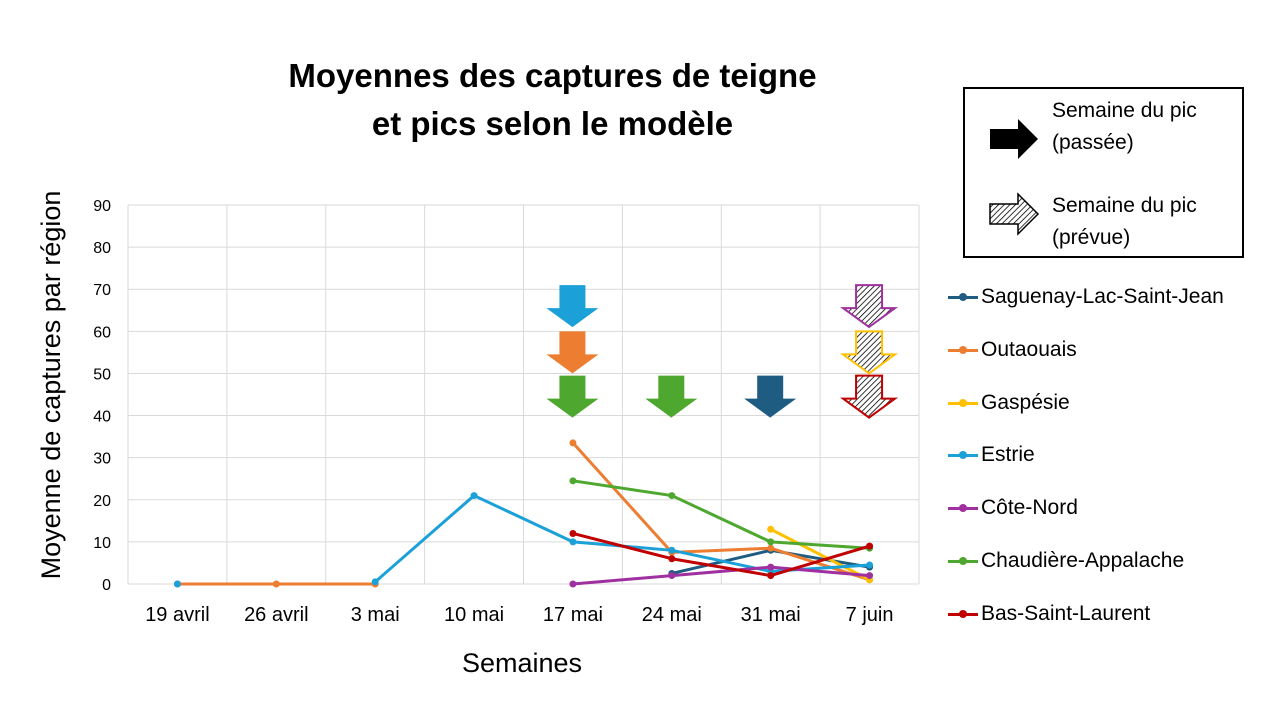 The height and width of the screenshot is (720, 1280). What do you see at coordinates (102, 206) in the screenshot?
I see `y-tick-label: 90` at bounding box center [102, 206].